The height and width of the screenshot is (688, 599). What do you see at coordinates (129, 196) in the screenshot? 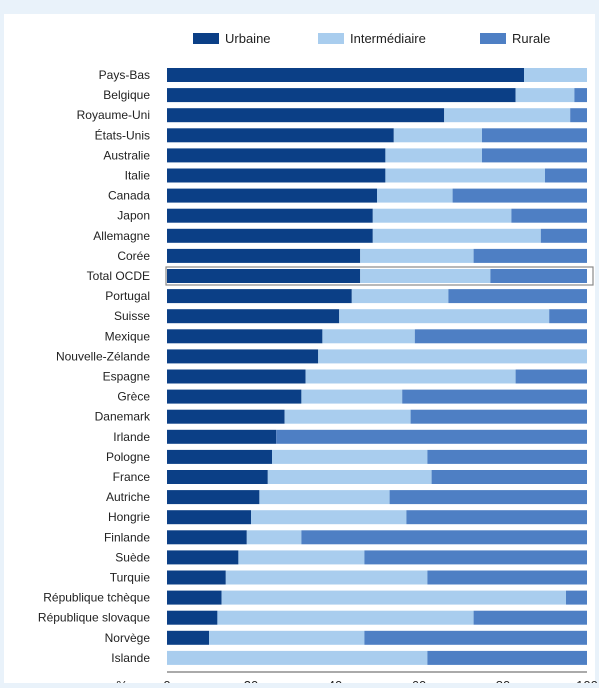
I see `category-label-canada: Canada` at bounding box center [129, 196].